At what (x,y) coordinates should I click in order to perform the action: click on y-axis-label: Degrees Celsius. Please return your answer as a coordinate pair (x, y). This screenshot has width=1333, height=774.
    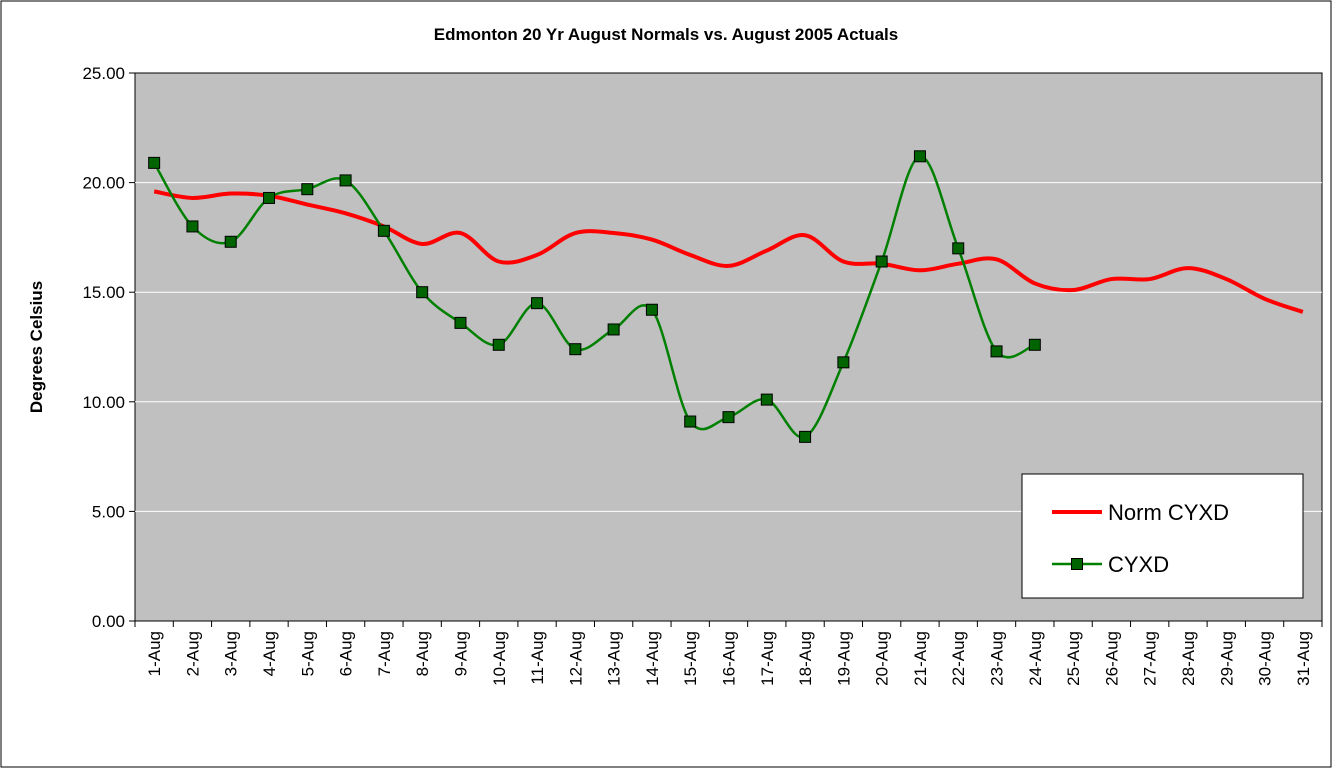
    Looking at the image, I should click on (36, 347).